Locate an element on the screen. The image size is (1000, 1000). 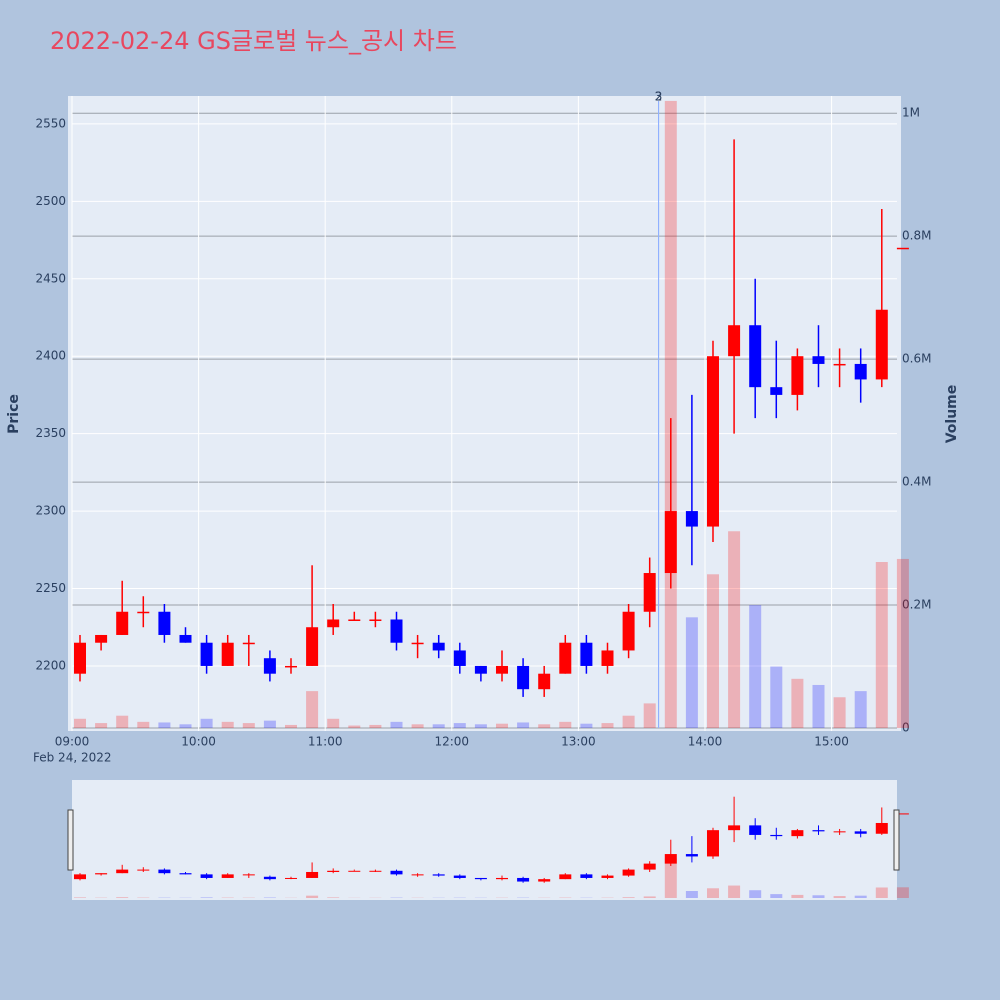
y2-tick-label: 1M is located at coordinates (911, 113).